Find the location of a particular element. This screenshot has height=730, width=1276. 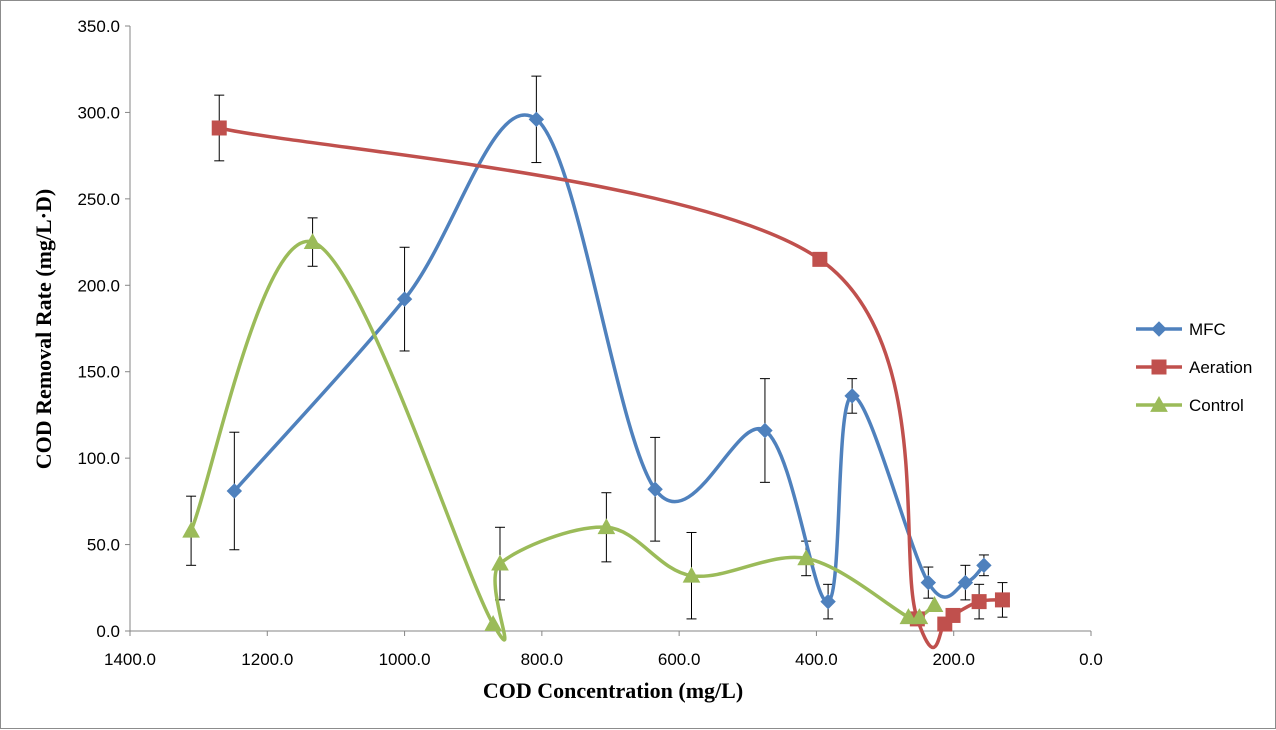

control-legend-label: Control is located at coordinates (1216, 405).